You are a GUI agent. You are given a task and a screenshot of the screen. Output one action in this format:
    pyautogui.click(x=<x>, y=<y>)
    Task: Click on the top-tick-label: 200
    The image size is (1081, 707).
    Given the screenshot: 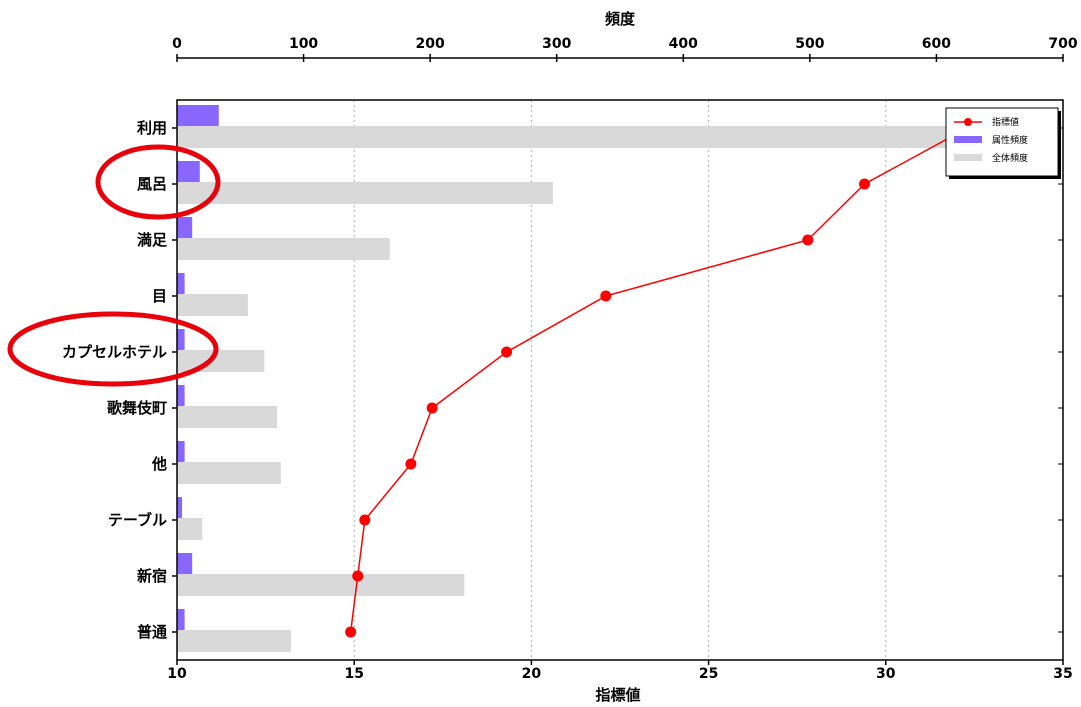 What is the action you would take?
    pyautogui.click(x=430, y=44)
    